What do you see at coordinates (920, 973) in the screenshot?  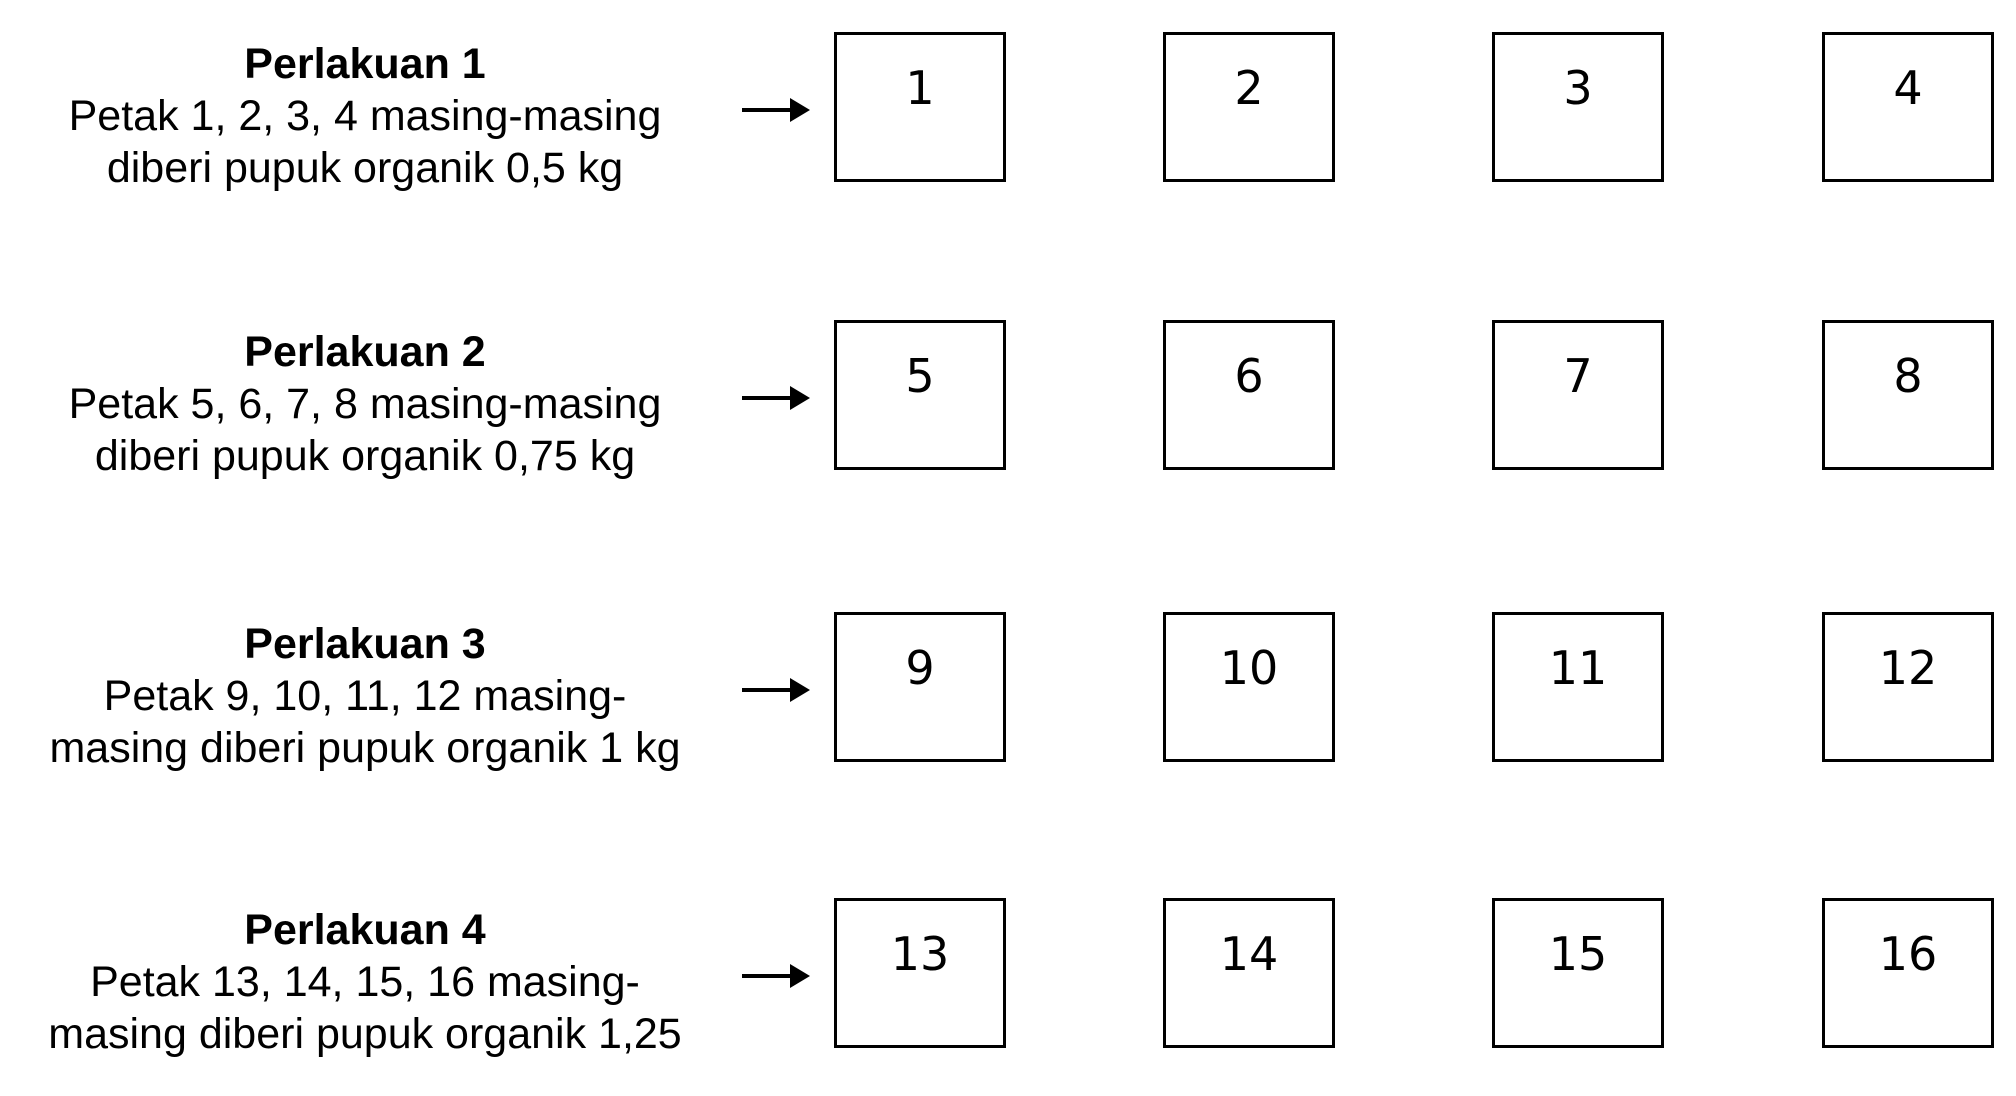 I see `plot-box-13: 13` at bounding box center [920, 973].